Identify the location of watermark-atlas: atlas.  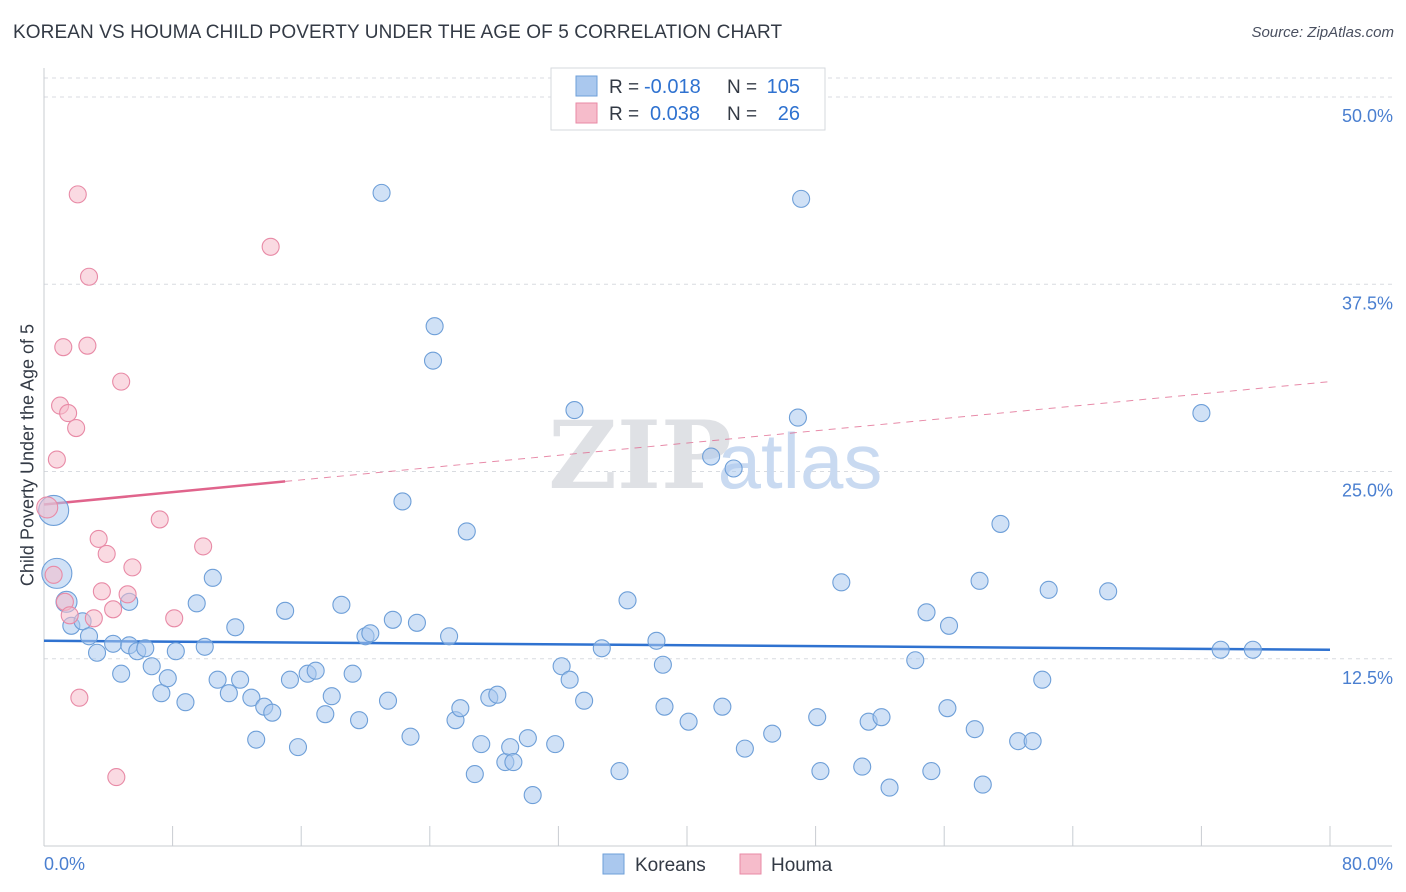
(800, 461).